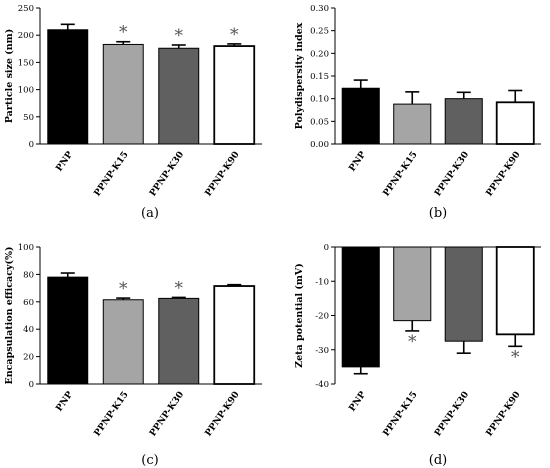 Image resolution: width=550 pixels, height=468 pixels. Describe the element at coordinates (28, 358) in the screenshot. I see `panel-c-y-tick-label: 20` at that location.